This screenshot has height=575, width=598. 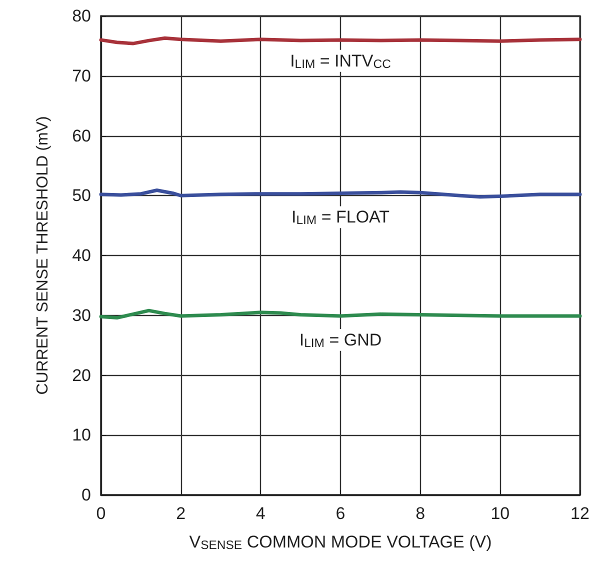 I want to click on x-tick-label: 0, so click(x=101, y=513).